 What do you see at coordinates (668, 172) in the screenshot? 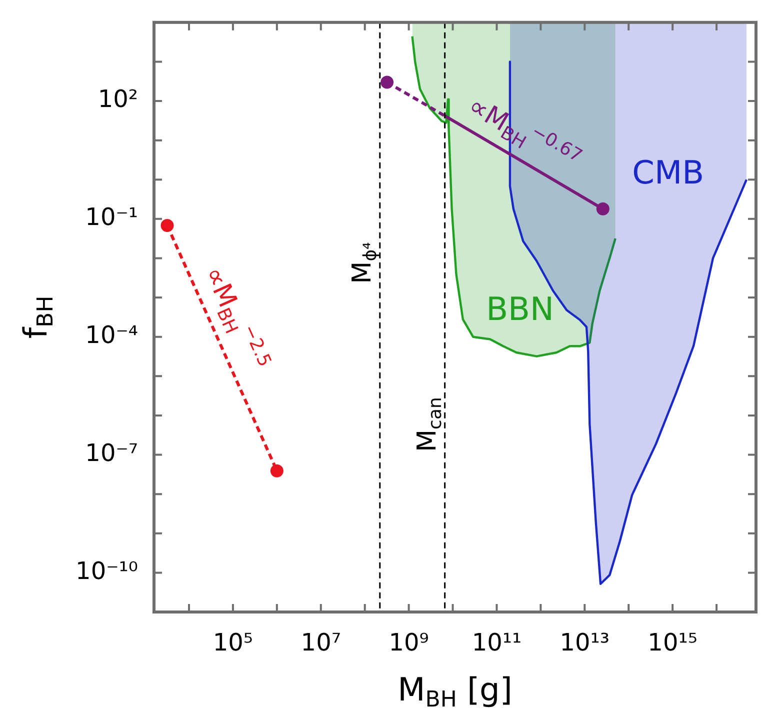
I see `series-label: CMB` at bounding box center [668, 172].